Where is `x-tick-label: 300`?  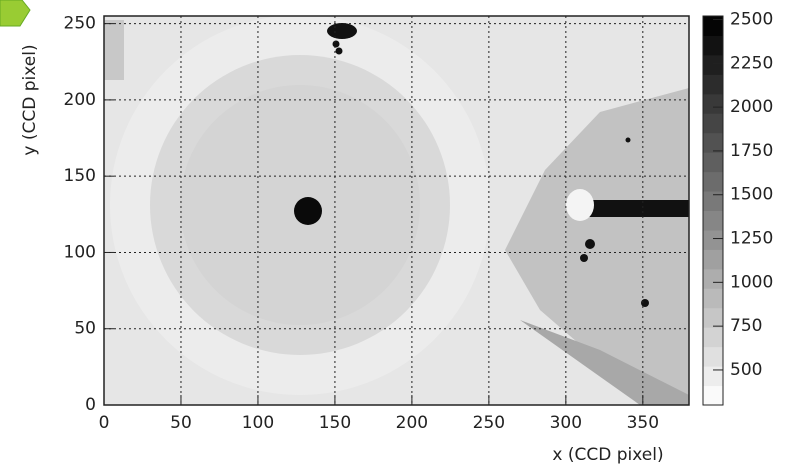 x-tick-label: 300 is located at coordinates (566, 423).